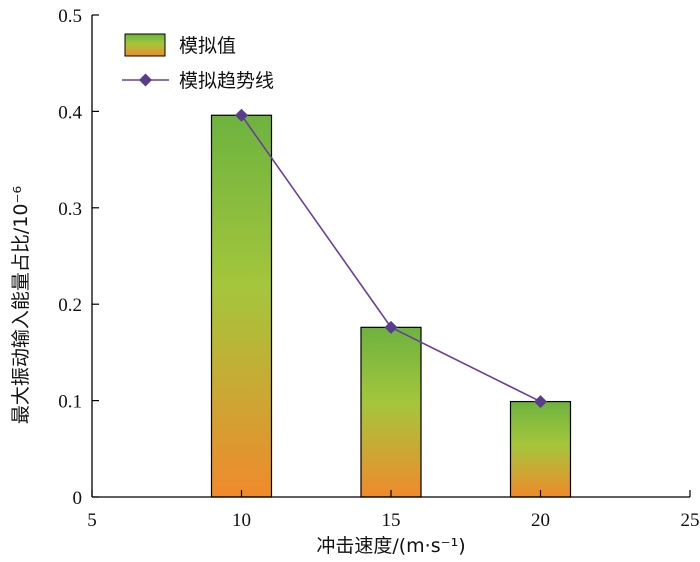  I want to click on legend-label-bars: 模拟值, so click(207, 46).